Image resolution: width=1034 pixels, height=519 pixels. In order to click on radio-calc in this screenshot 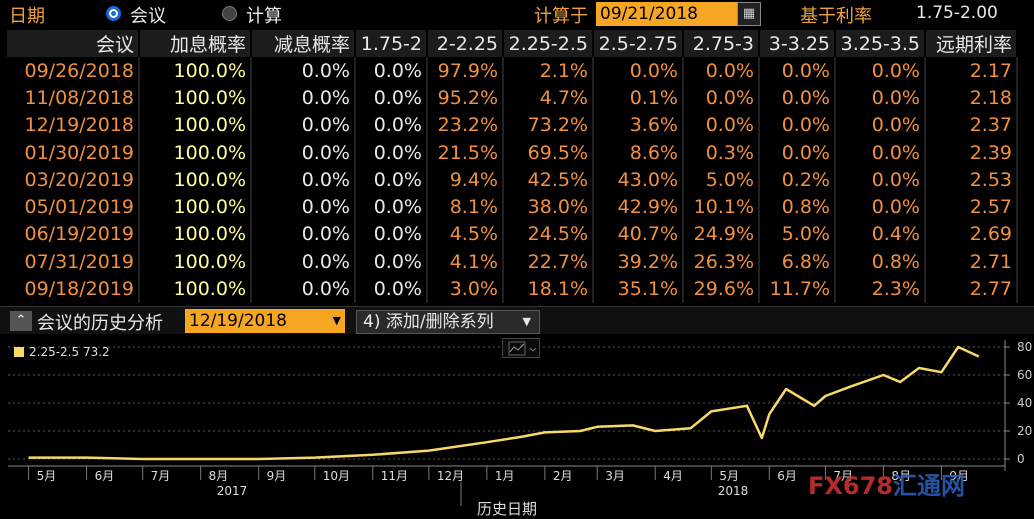, I will do `click(229, 13)`.